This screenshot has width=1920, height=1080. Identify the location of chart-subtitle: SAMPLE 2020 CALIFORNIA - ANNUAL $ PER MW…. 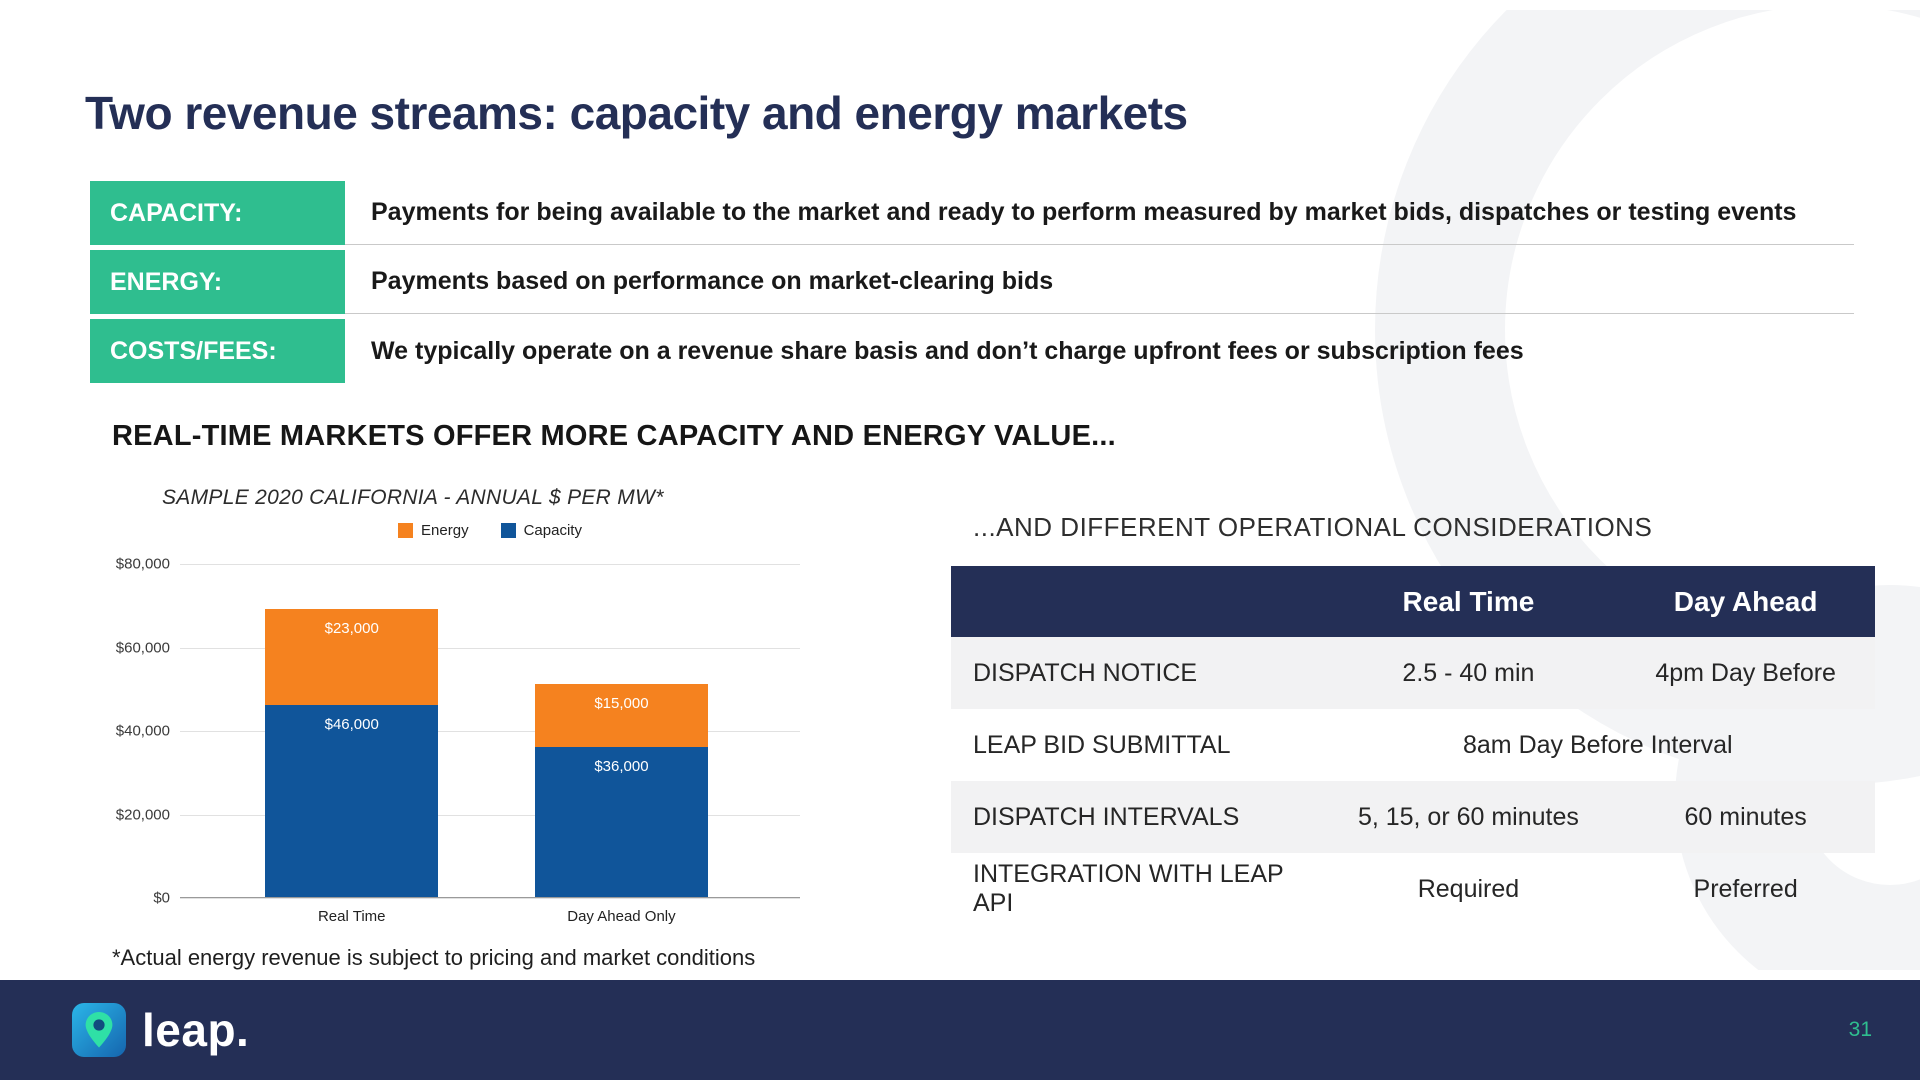
(413, 497).